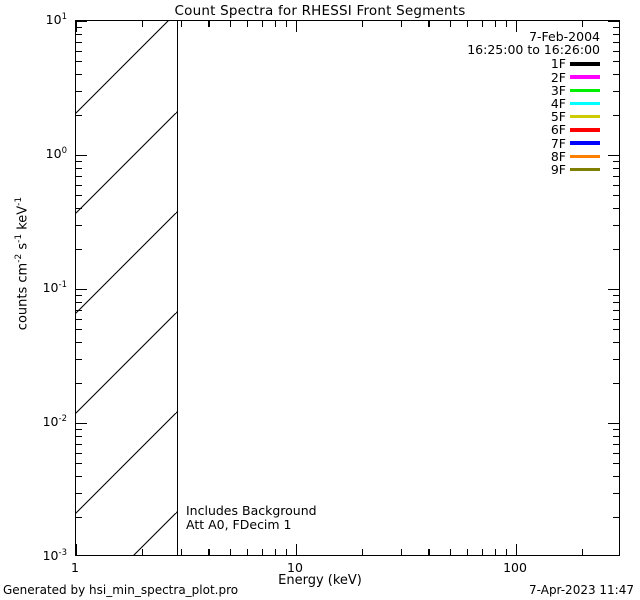 This screenshot has height=600, width=640. What do you see at coordinates (558, 90) in the screenshot?
I see `legend-item-label: 3F` at bounding box center [558, 90].